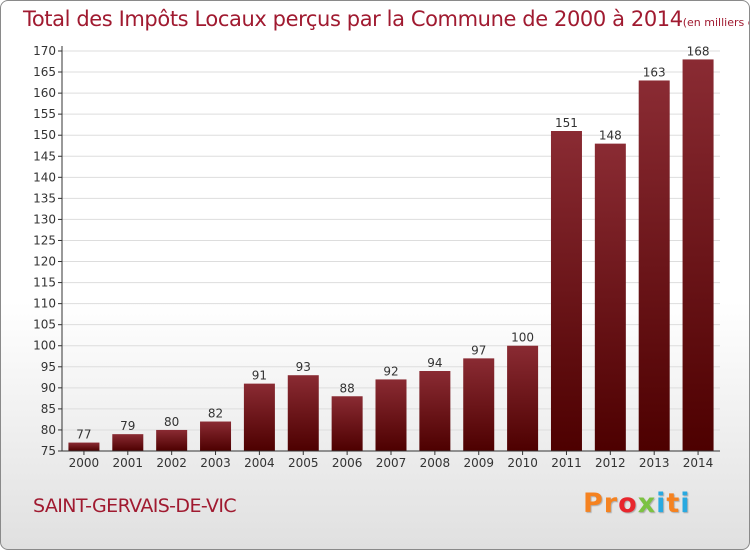  Describe the element at coordinates (83, 435) in the screenshot. I see `data-label-2000: 77` at that location.